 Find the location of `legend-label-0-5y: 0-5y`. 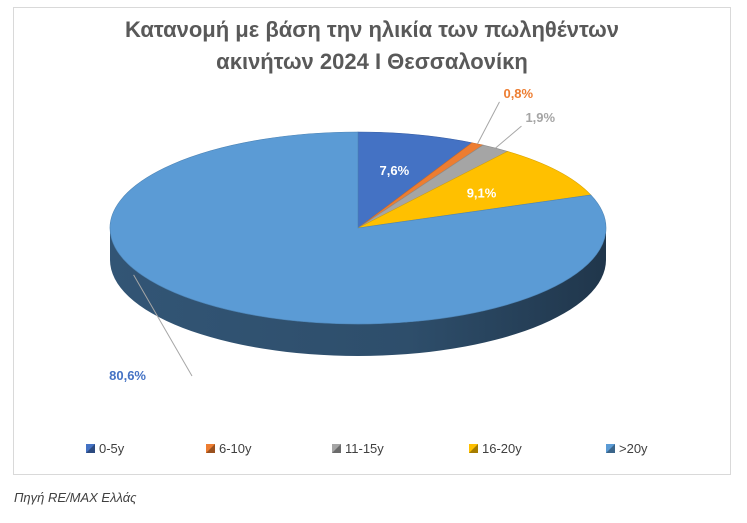

legend-label-0-5y: 0-5y is located at coordinates (112, 448).